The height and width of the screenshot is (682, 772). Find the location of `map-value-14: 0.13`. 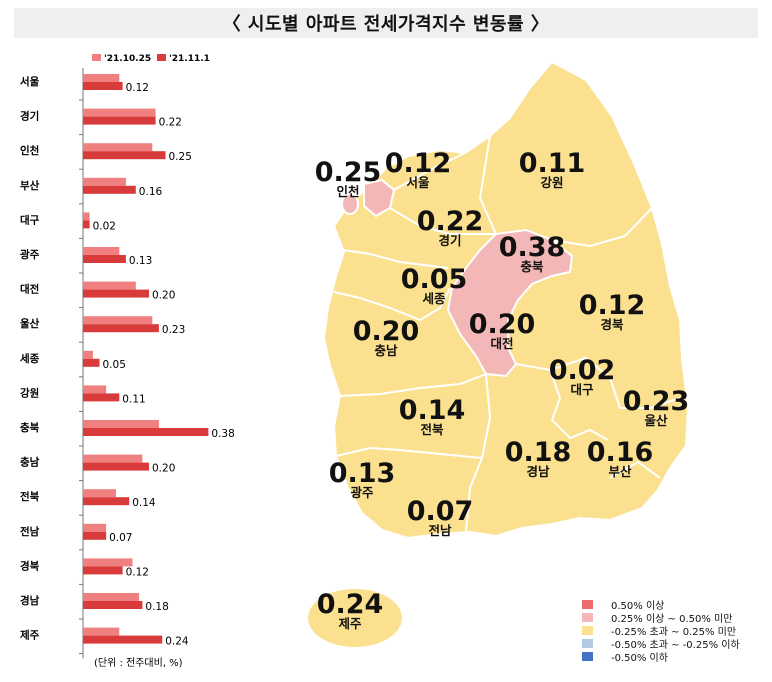

map-value-14: 0.13 is located at coordinates (362, 473).